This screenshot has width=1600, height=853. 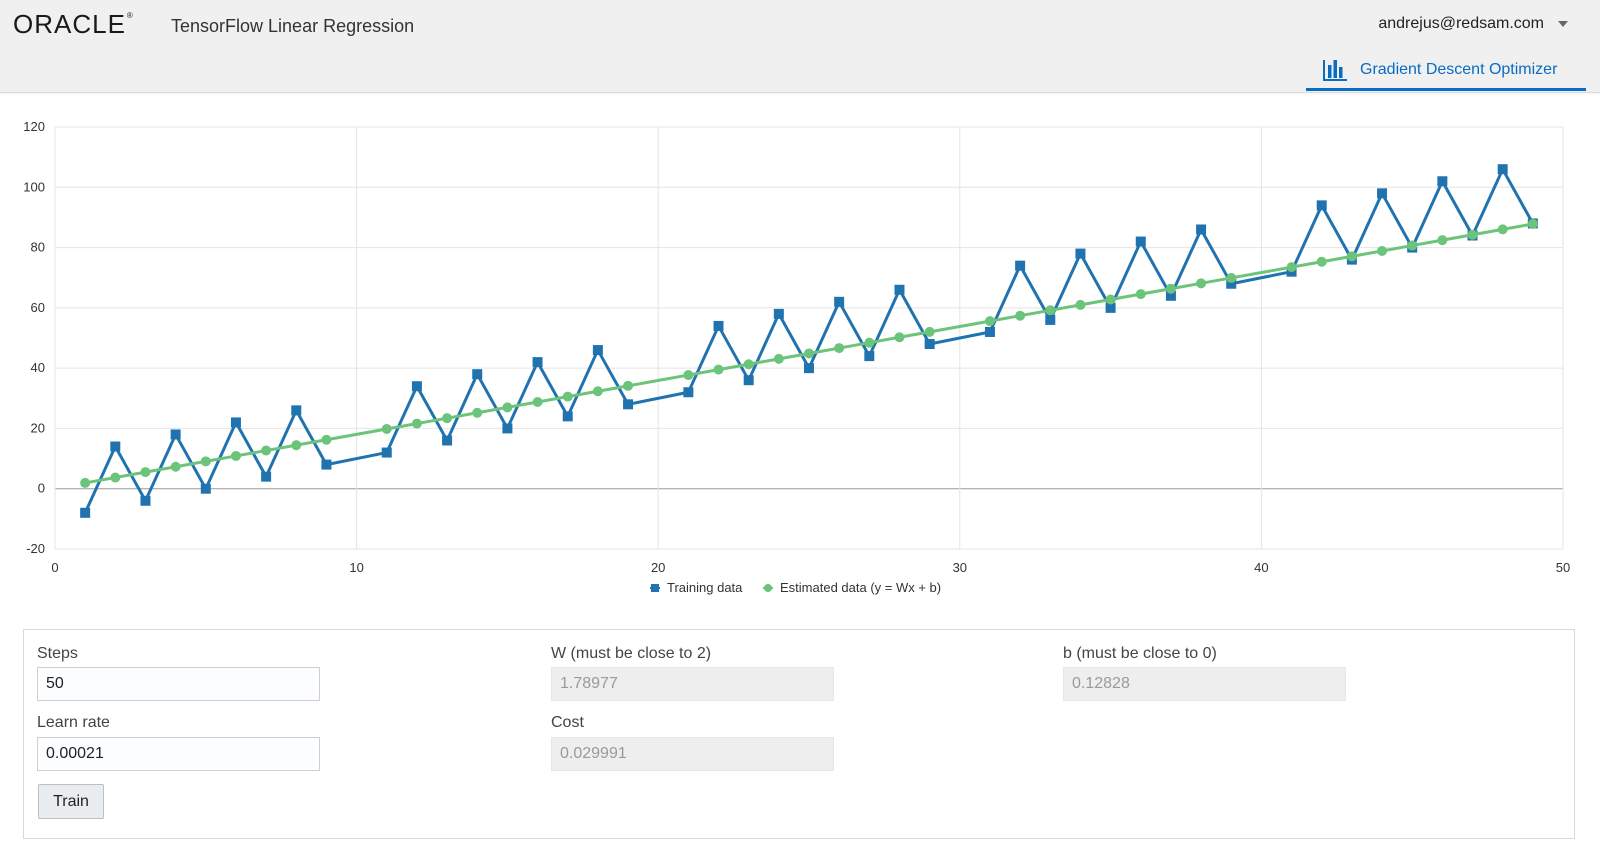 What do you see at coordinates (35, 548) in the screenshot?
I see `y-tick-label: -20` at bounding box center [35, 548].